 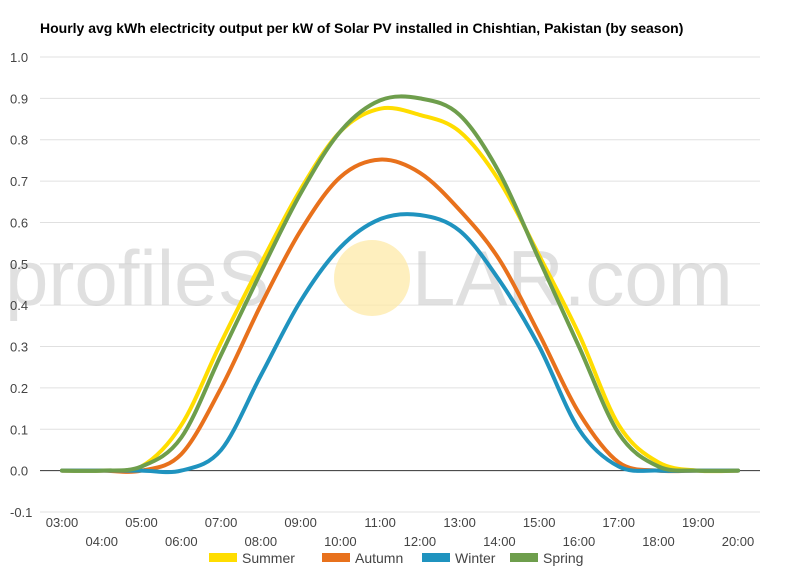 I want to click on watermark-text-left: profileS, so click(x=137, y=278).